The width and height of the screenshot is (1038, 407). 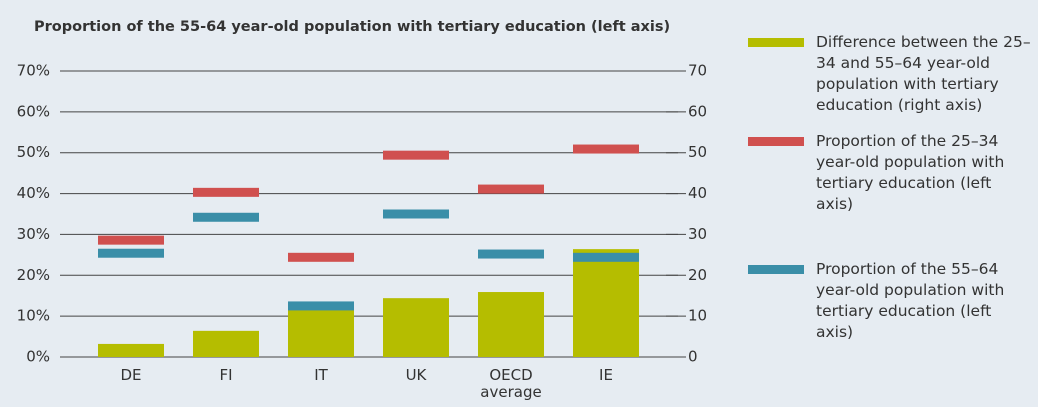 What do you see at coordinates (321, 375) in the screenshot?
I see `x-tick-label: IT` at bounding box center [321, 375].